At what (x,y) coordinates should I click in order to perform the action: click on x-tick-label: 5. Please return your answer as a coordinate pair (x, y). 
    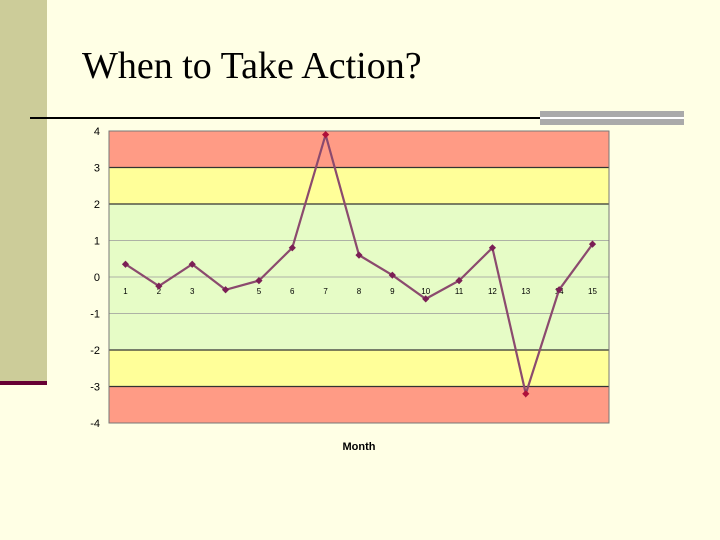
    Looking at the image, I should click on (259, 291).